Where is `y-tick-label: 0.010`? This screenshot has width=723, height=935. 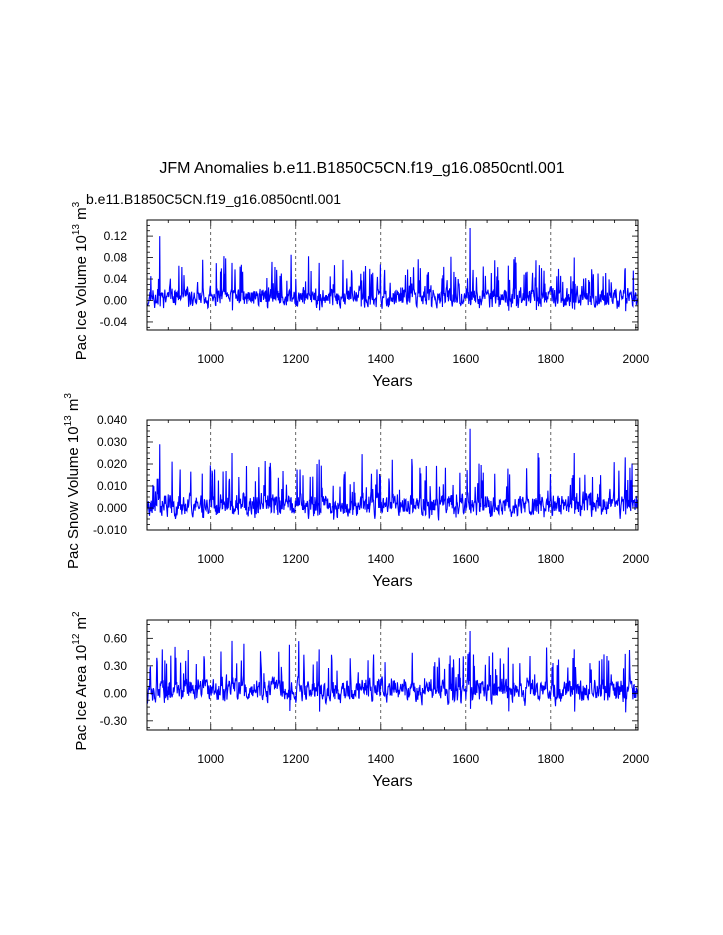 y-tick-label: 0.010 is located at coordinates (112, 486).